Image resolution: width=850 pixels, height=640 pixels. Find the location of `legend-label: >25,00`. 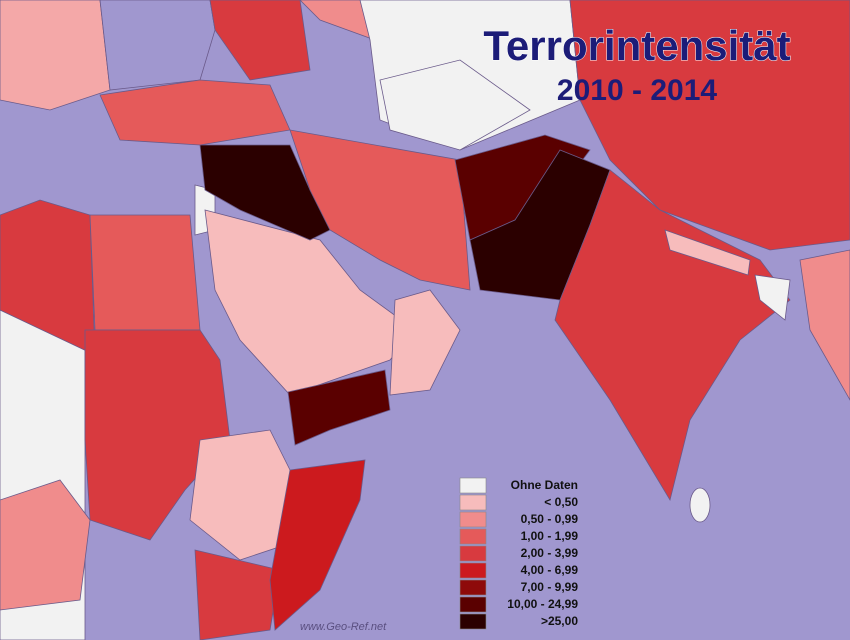

legend-label: >25,00 is located at coordinates (559, 621).